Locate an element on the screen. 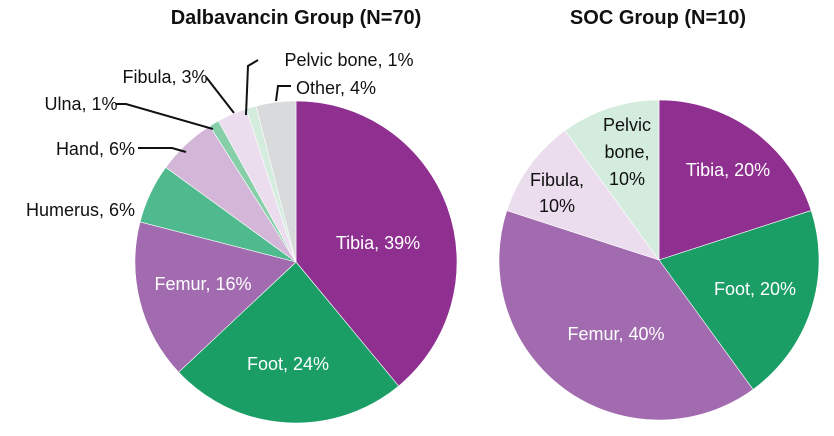 This screenshot has height=436, width=834. label-pelvic-dal: Pelvic bone, 1% is located at coordinates (348, 60).